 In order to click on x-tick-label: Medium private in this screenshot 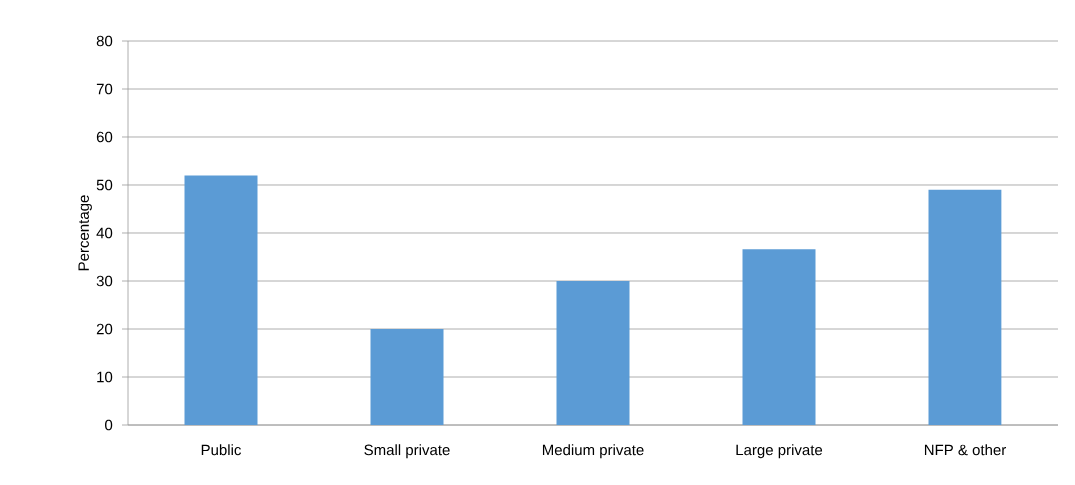, I will do `click(593, 451)`.